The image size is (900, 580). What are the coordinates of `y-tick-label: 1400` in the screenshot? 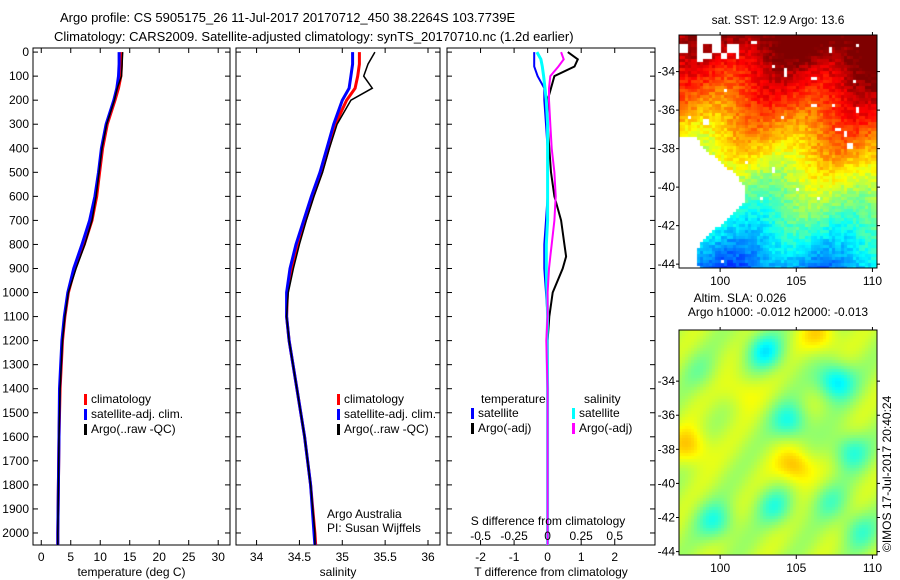 It's located at (15, 389).